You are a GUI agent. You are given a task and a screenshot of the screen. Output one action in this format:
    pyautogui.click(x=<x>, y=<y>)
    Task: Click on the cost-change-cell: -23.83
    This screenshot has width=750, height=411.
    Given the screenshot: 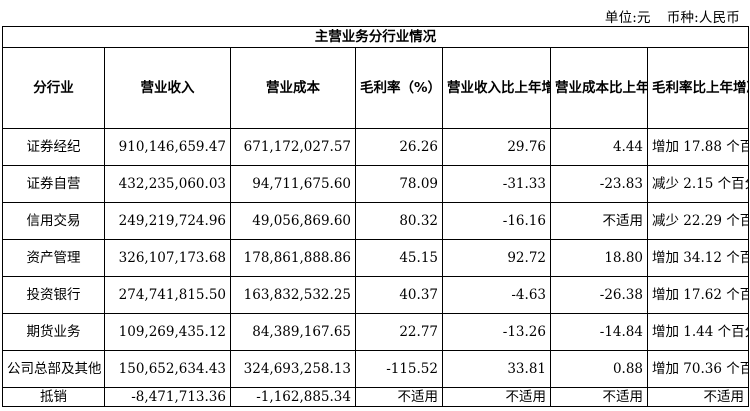 What is the action you would take?
    pyautogui.click(x=599, y=184)
    